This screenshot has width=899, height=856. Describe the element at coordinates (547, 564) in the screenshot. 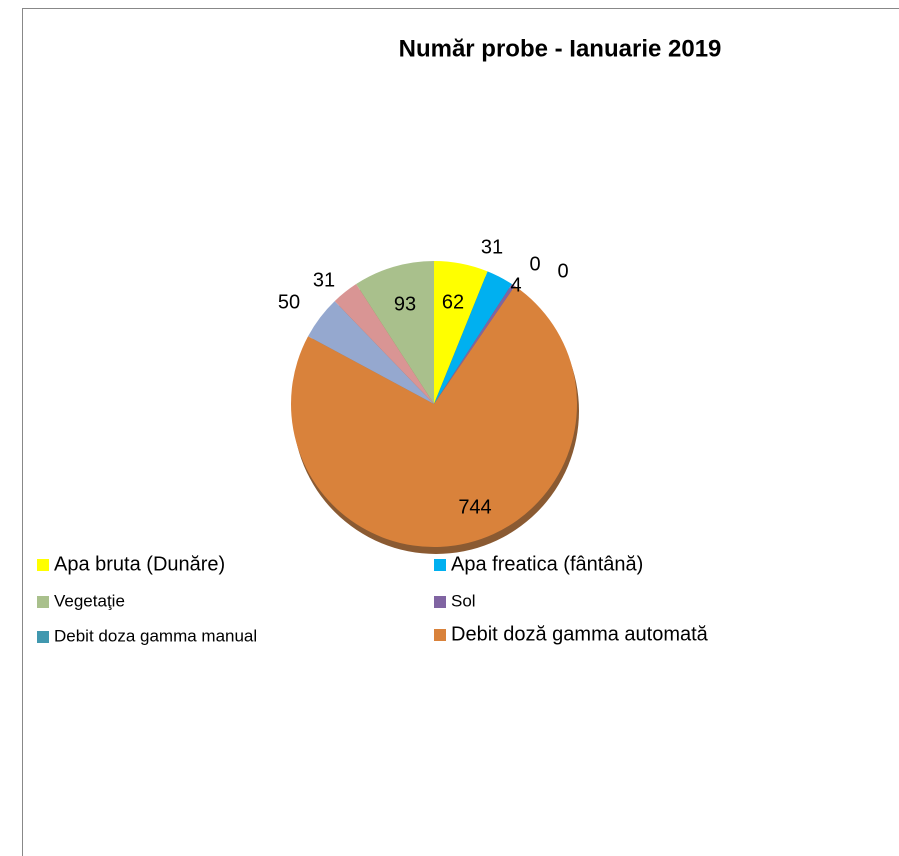

I see `legend-label: Apa freatica (fântână)` at that location.